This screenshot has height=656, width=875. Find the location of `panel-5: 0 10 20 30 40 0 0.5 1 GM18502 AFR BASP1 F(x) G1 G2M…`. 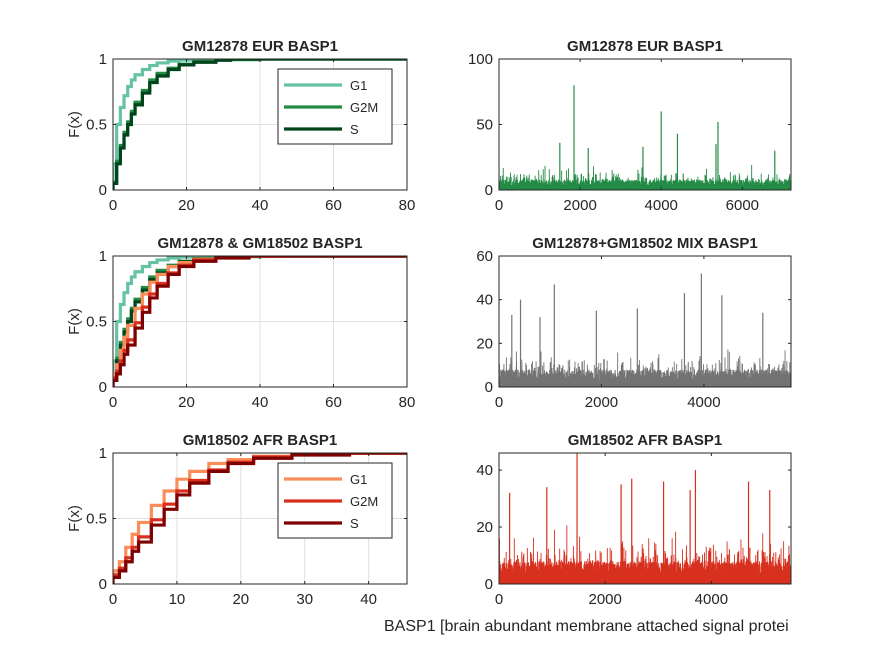

panel-5: 0 10 20 30 40 0 0.5 1 GM18502 AFR BASP1 F(x) G1 G2M… is located at coordinates (237, 520).